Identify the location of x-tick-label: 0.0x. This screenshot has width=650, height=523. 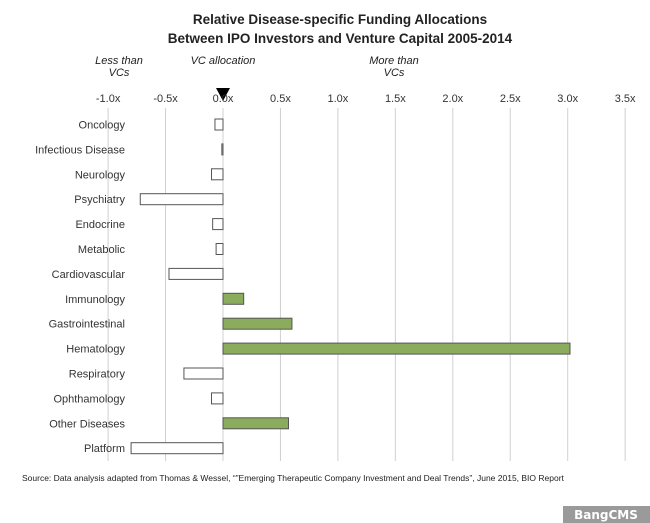
(223, 99).